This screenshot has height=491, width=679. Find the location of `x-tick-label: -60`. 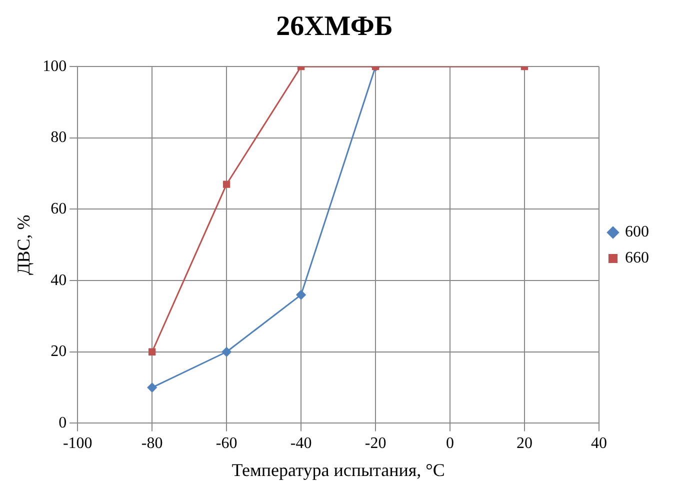

x-tick-label: -60 is located at coordinates (227, 443).